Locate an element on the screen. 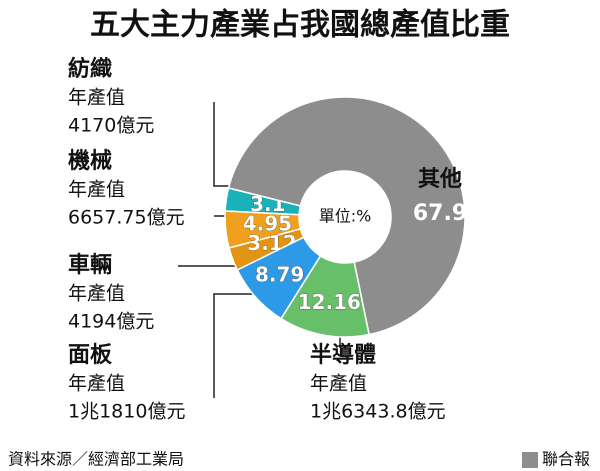  value-label: 67.9 is located at coordinates (440, 213).